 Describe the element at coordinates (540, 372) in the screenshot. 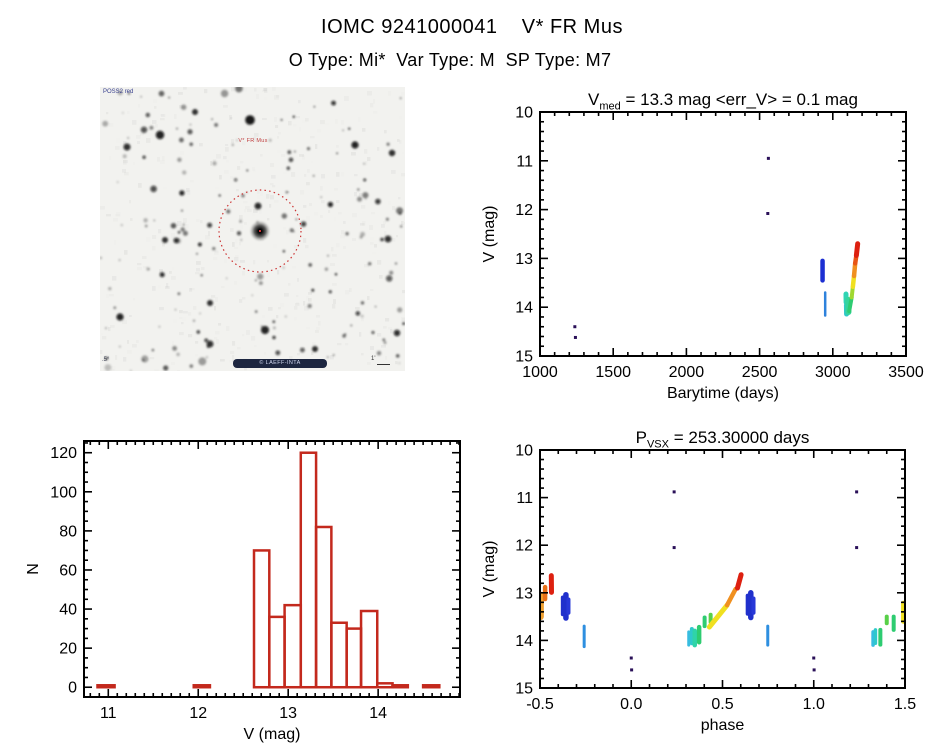

I see `svg-text: 1000` at that location.